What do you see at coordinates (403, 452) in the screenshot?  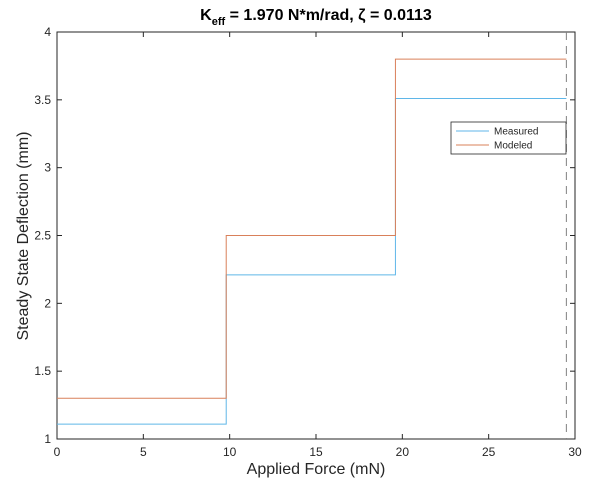 I see `x-tick-label: 20` at bounding box center [403, 452].